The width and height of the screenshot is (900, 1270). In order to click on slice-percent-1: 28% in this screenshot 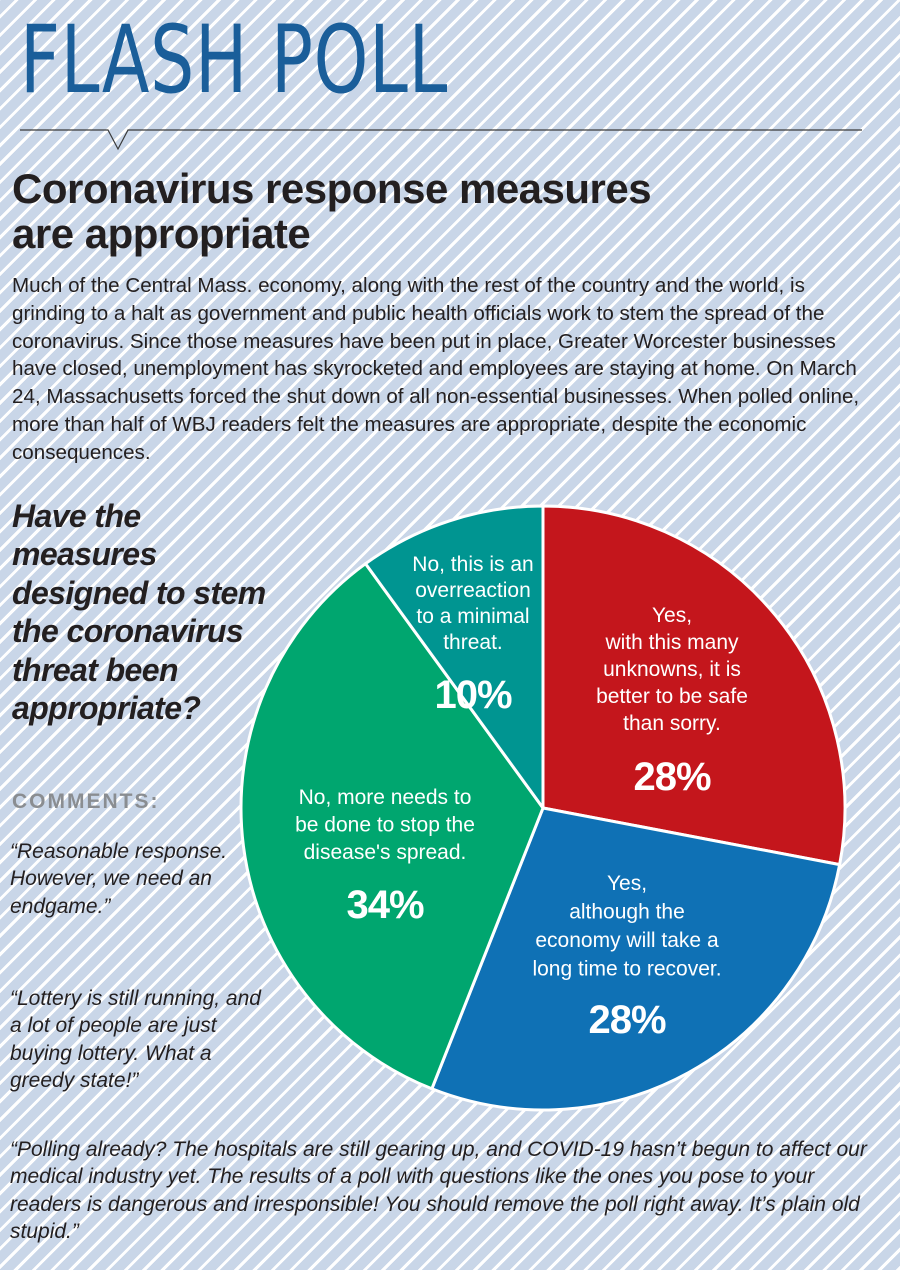, I will do `click(671, 777)`.